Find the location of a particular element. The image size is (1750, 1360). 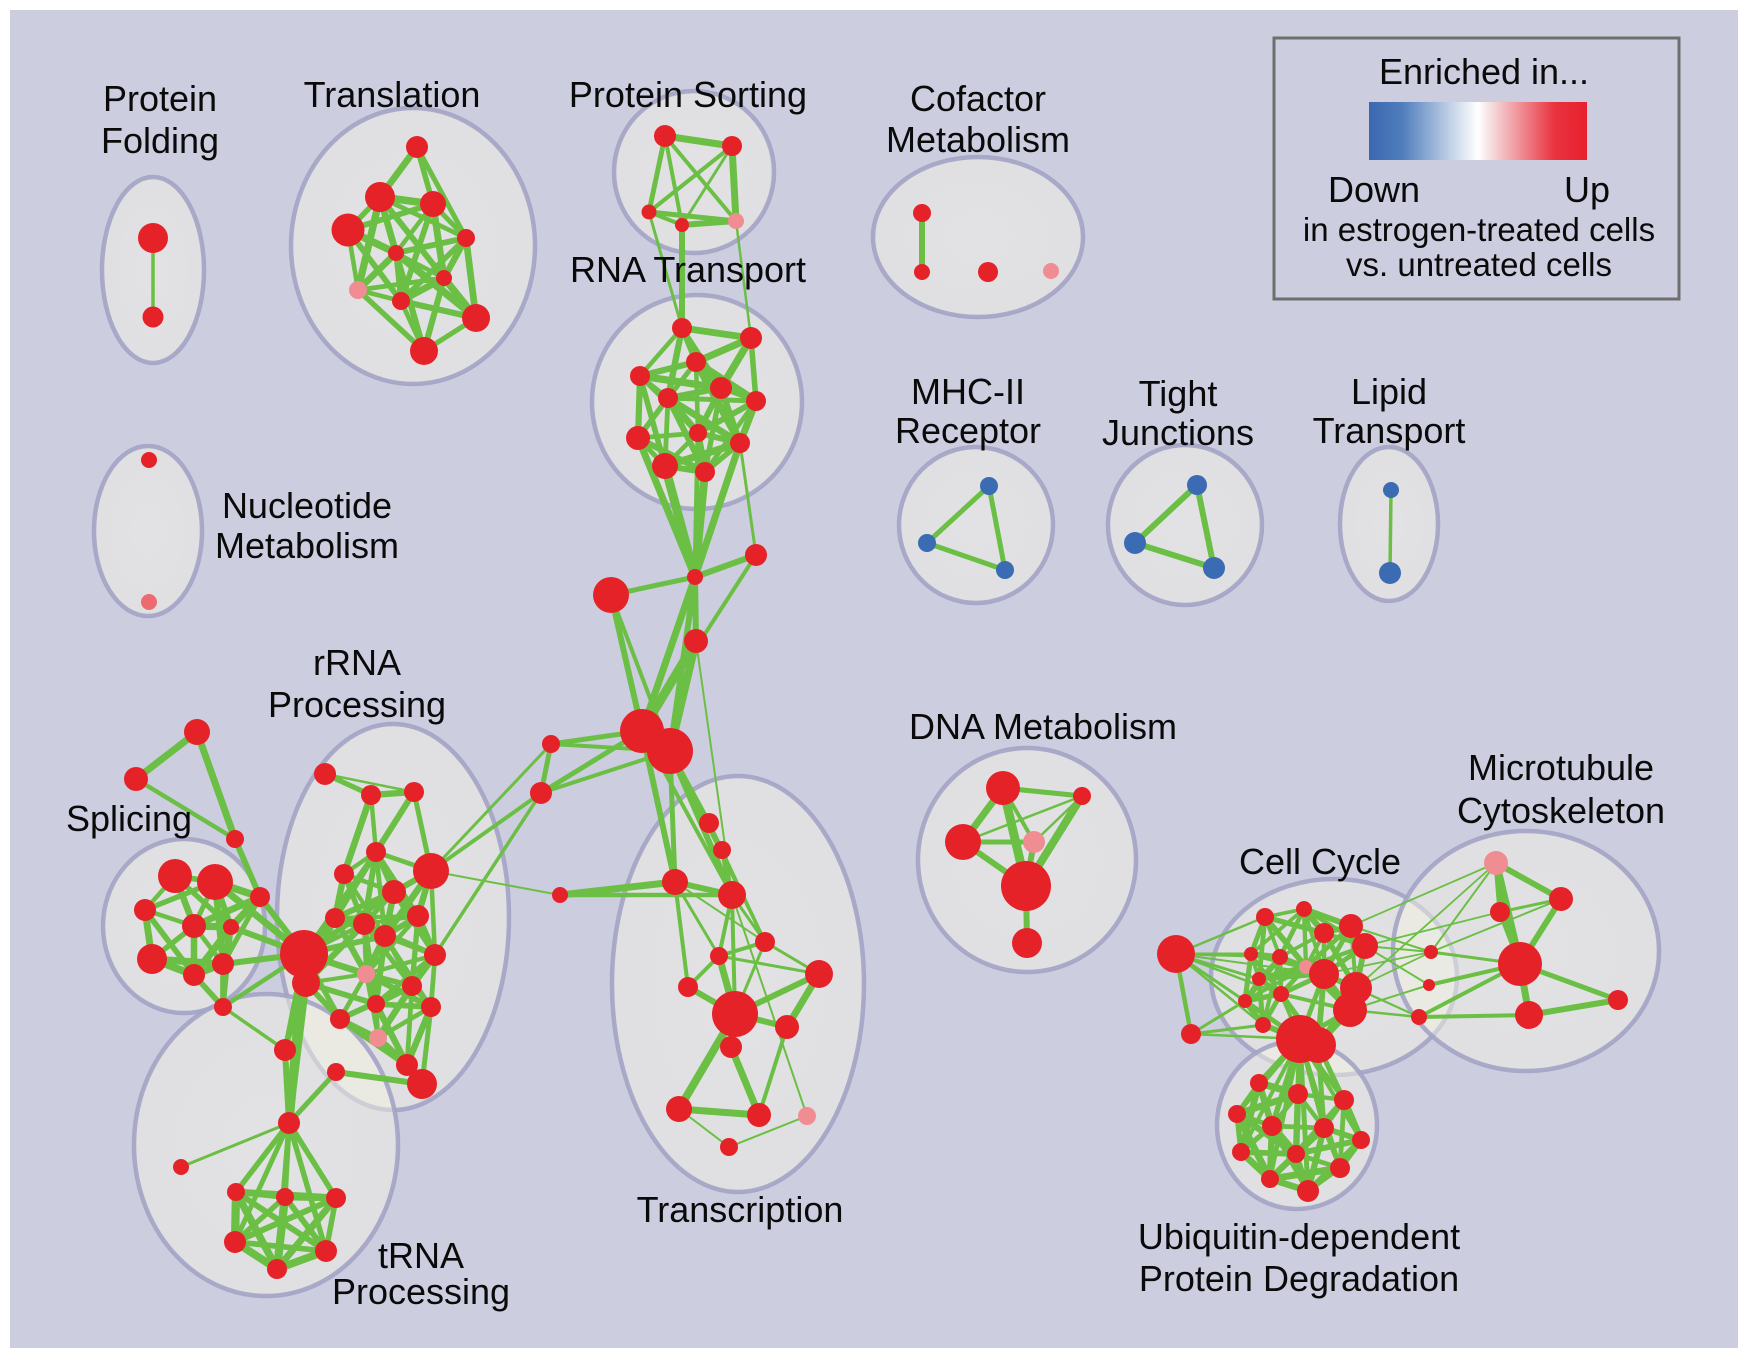

gene-set-node-dm5 is located at coordinates (1026, 886).